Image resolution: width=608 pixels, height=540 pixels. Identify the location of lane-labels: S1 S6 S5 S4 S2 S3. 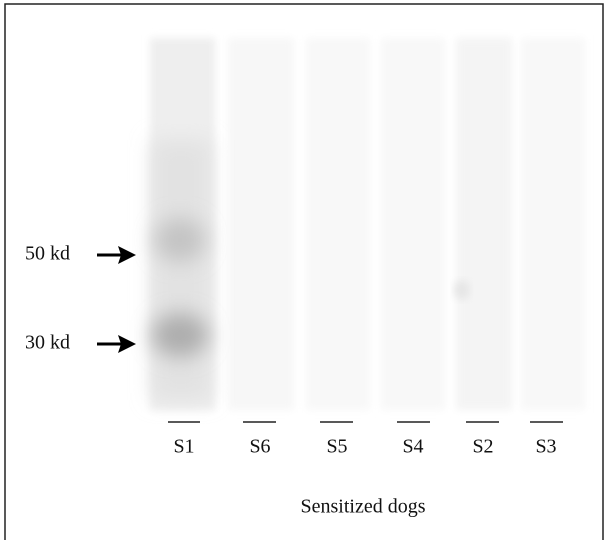
(364, 447).